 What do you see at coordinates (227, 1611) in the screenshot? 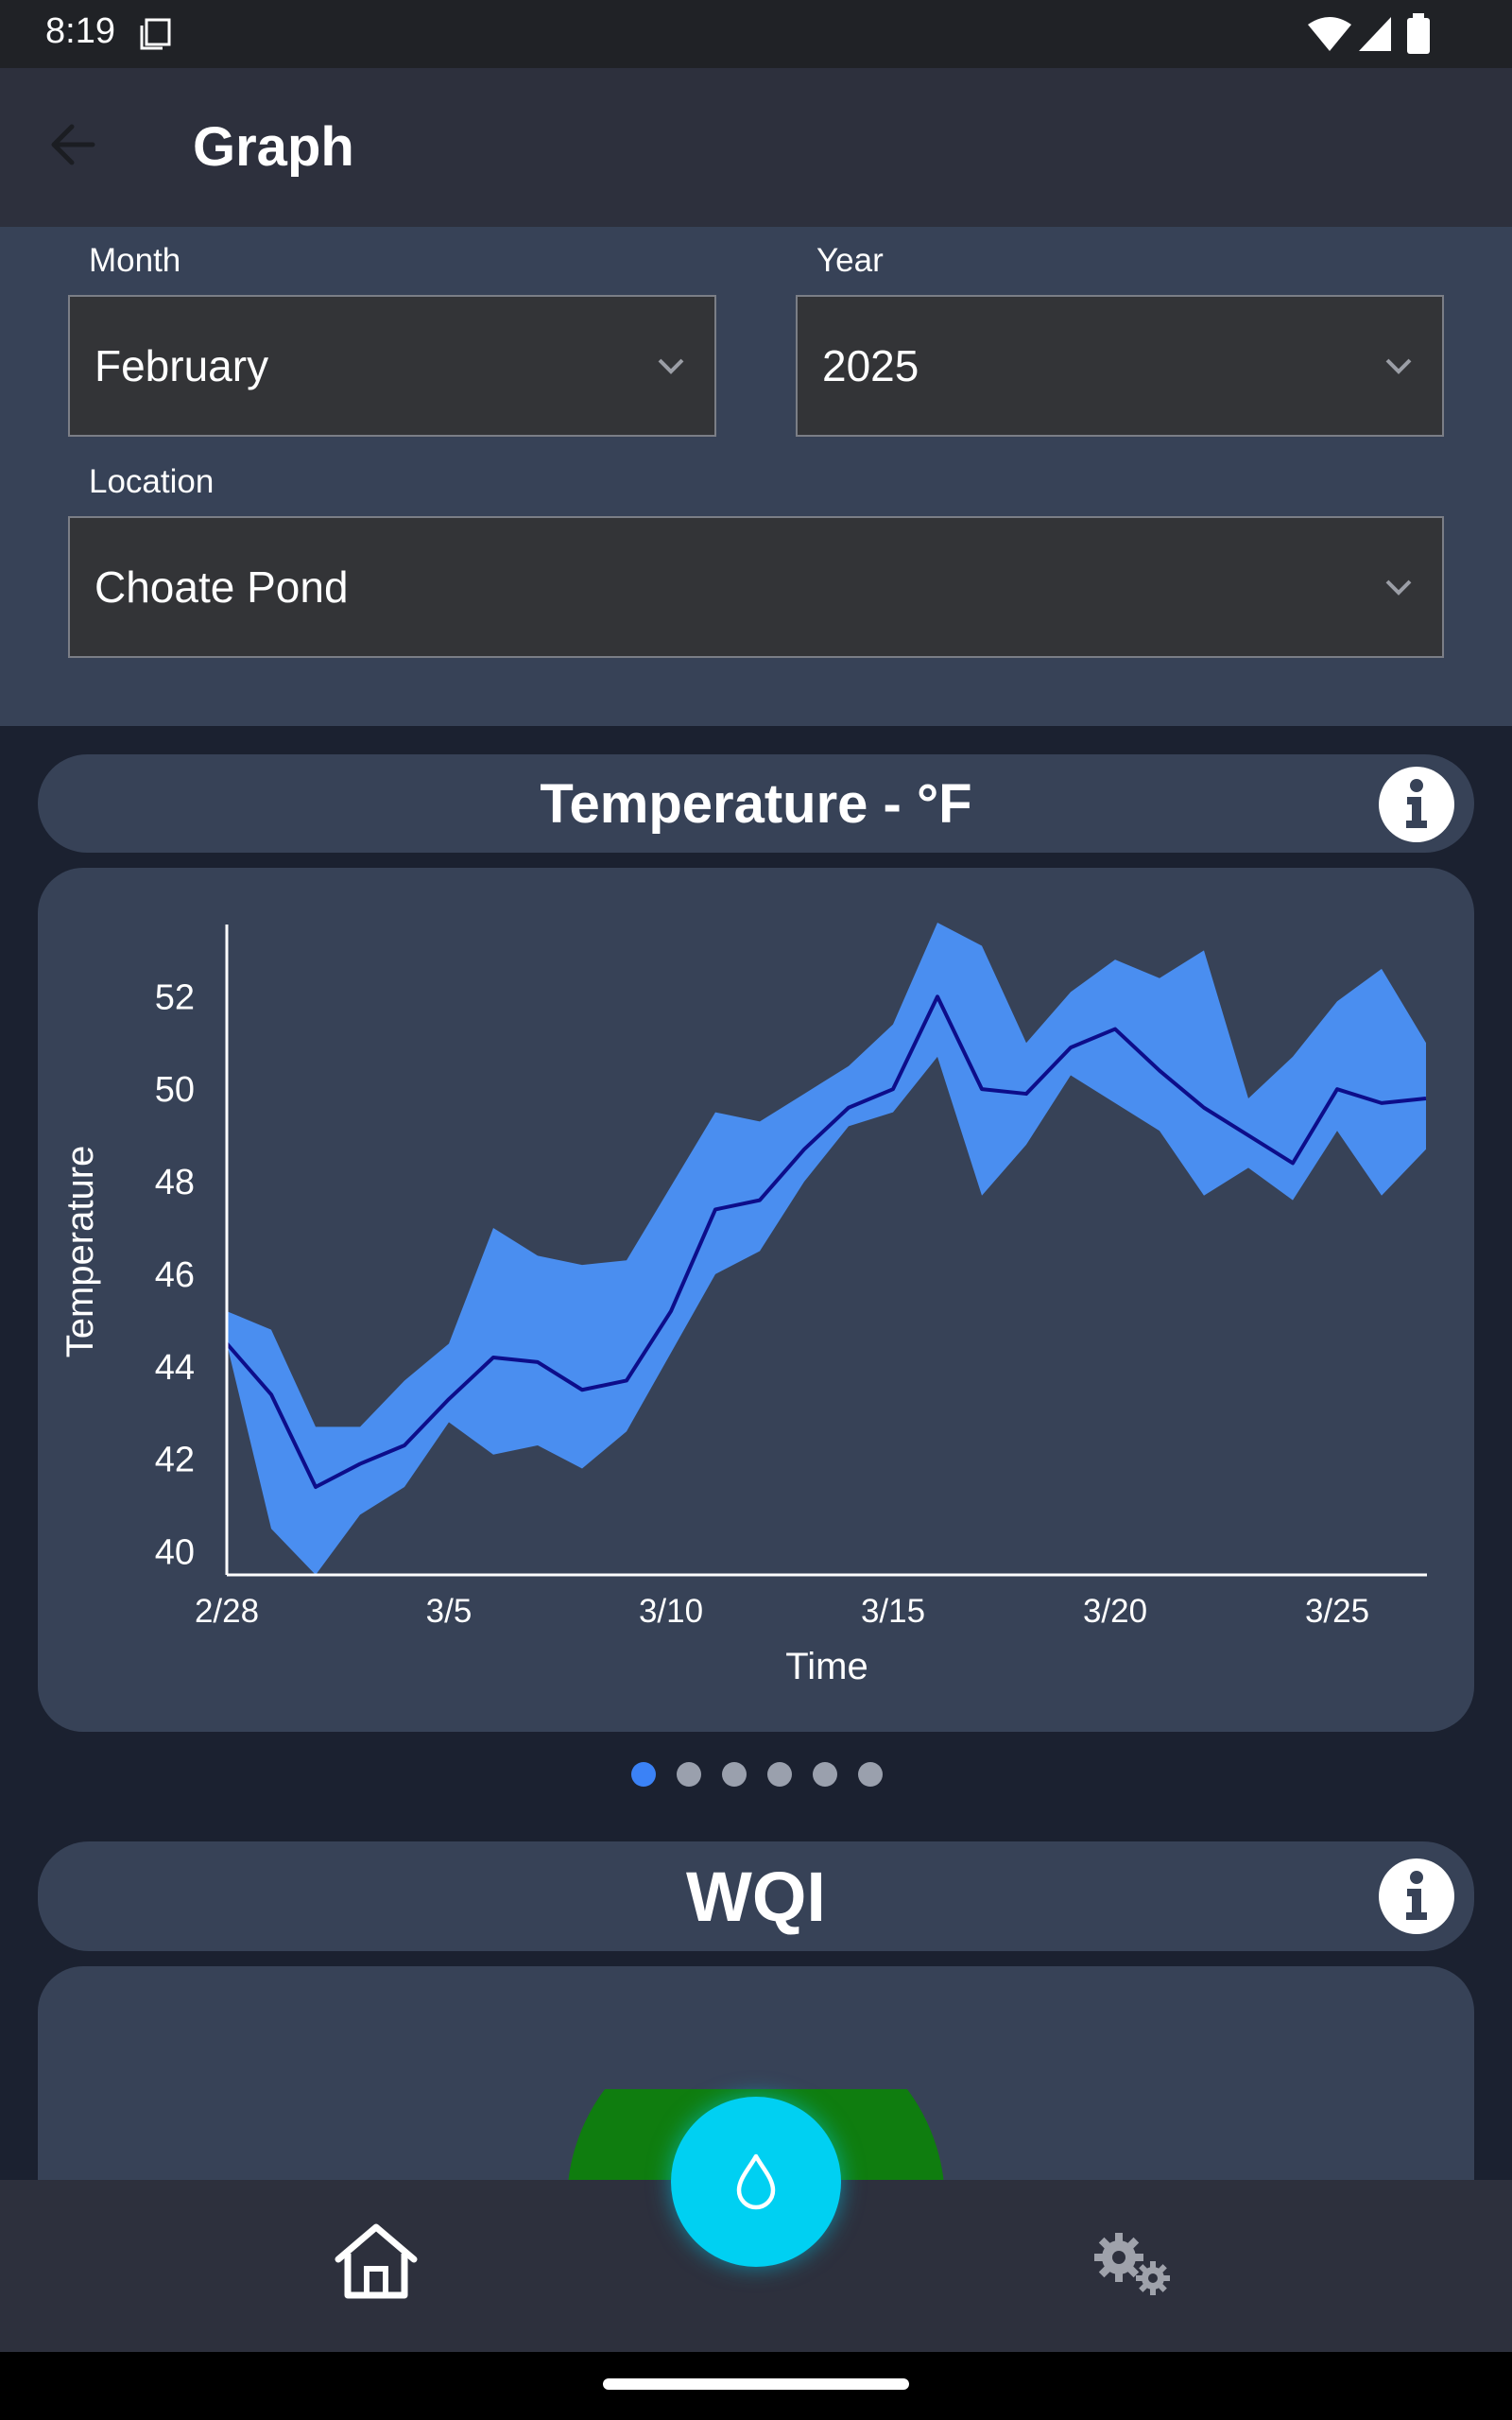
I see `x-tick-label: 2/28` at bounding box center [227, 1611].